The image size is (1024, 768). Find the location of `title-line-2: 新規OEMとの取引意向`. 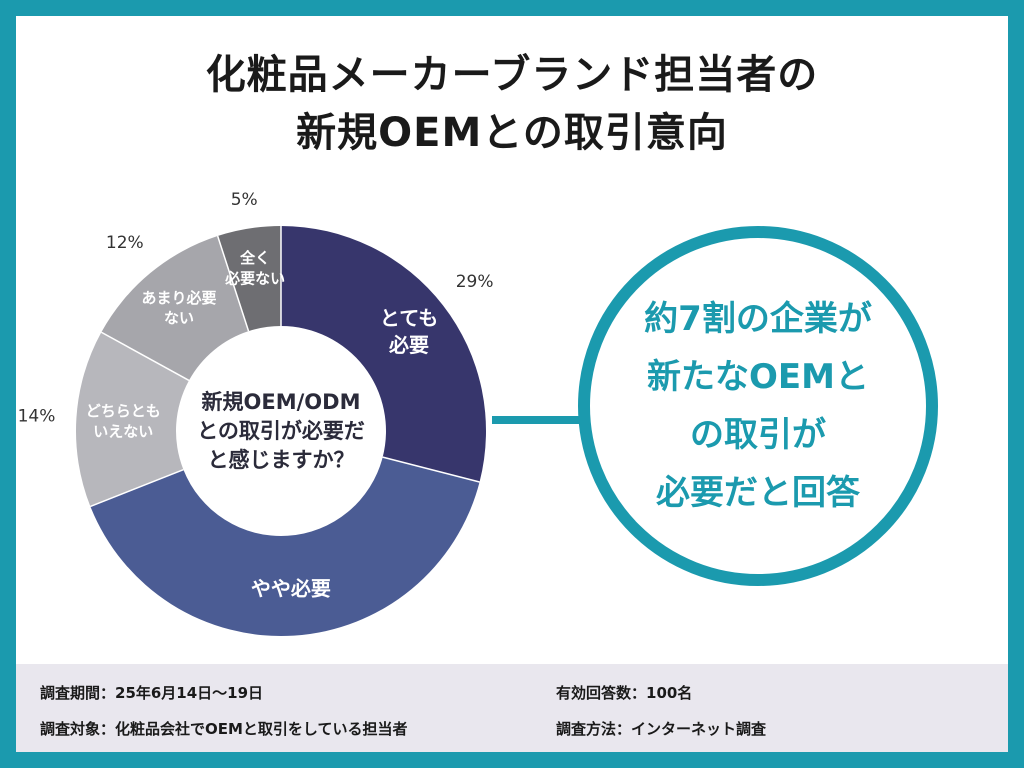

title-line-2: 新規OEMとの取引意向 is located at coordinates (512, 133).